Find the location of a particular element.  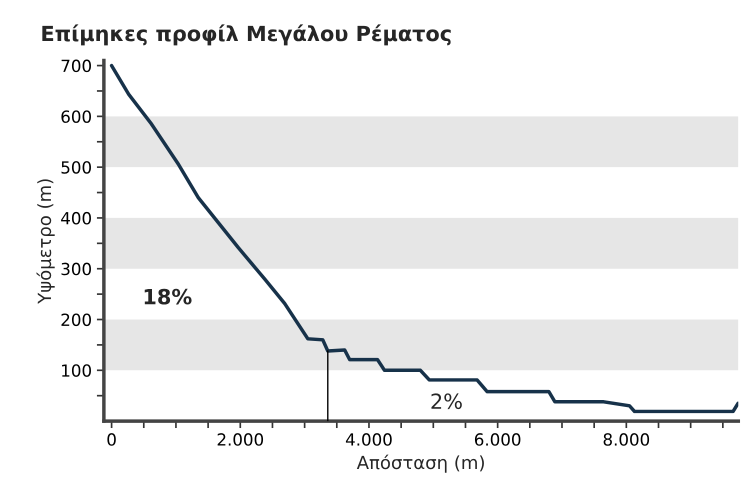

y-tick-label: 500 is located at coordinates (76, 167).